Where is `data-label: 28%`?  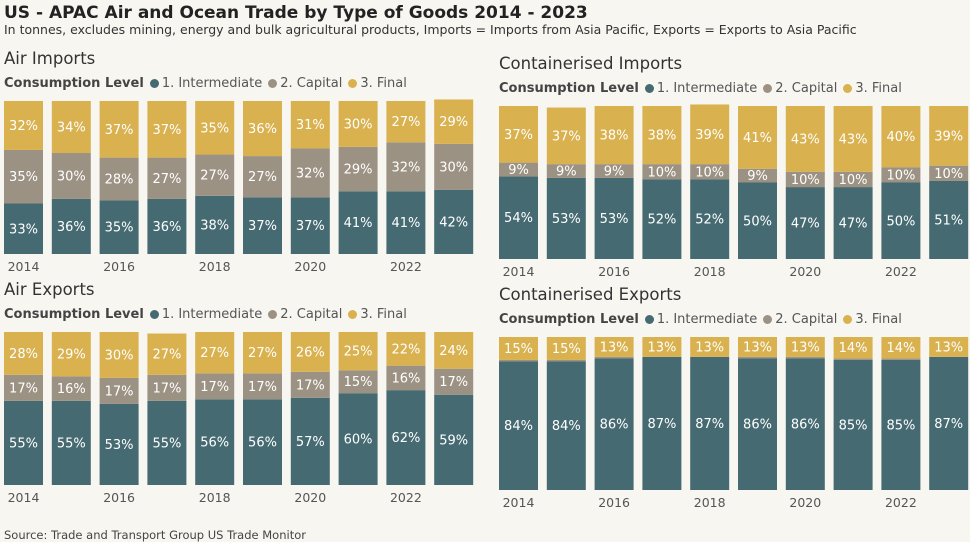
data-label: 28% is located at coordinates (23, 354).